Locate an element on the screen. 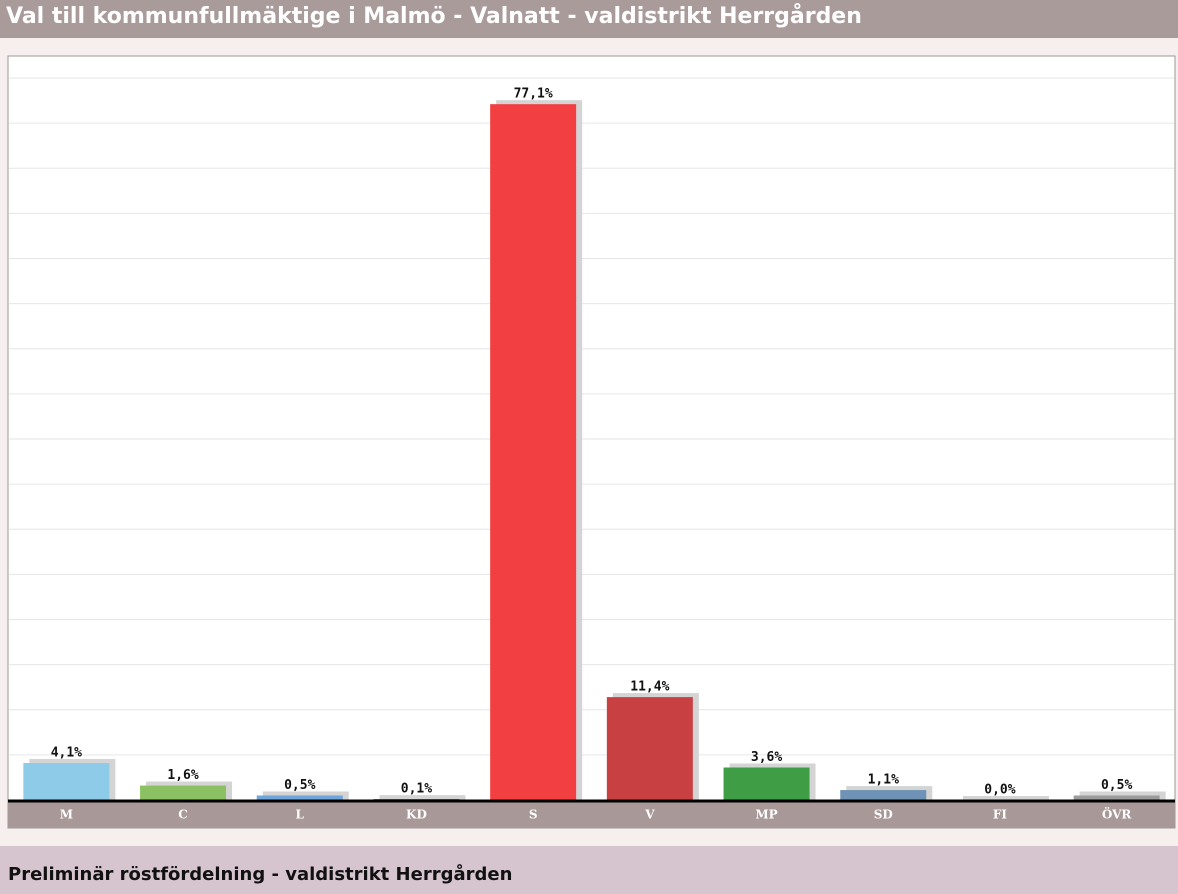 This screenshot has height=894, width=1178. value-label: 3,6% is located at coordinates (766, 757).